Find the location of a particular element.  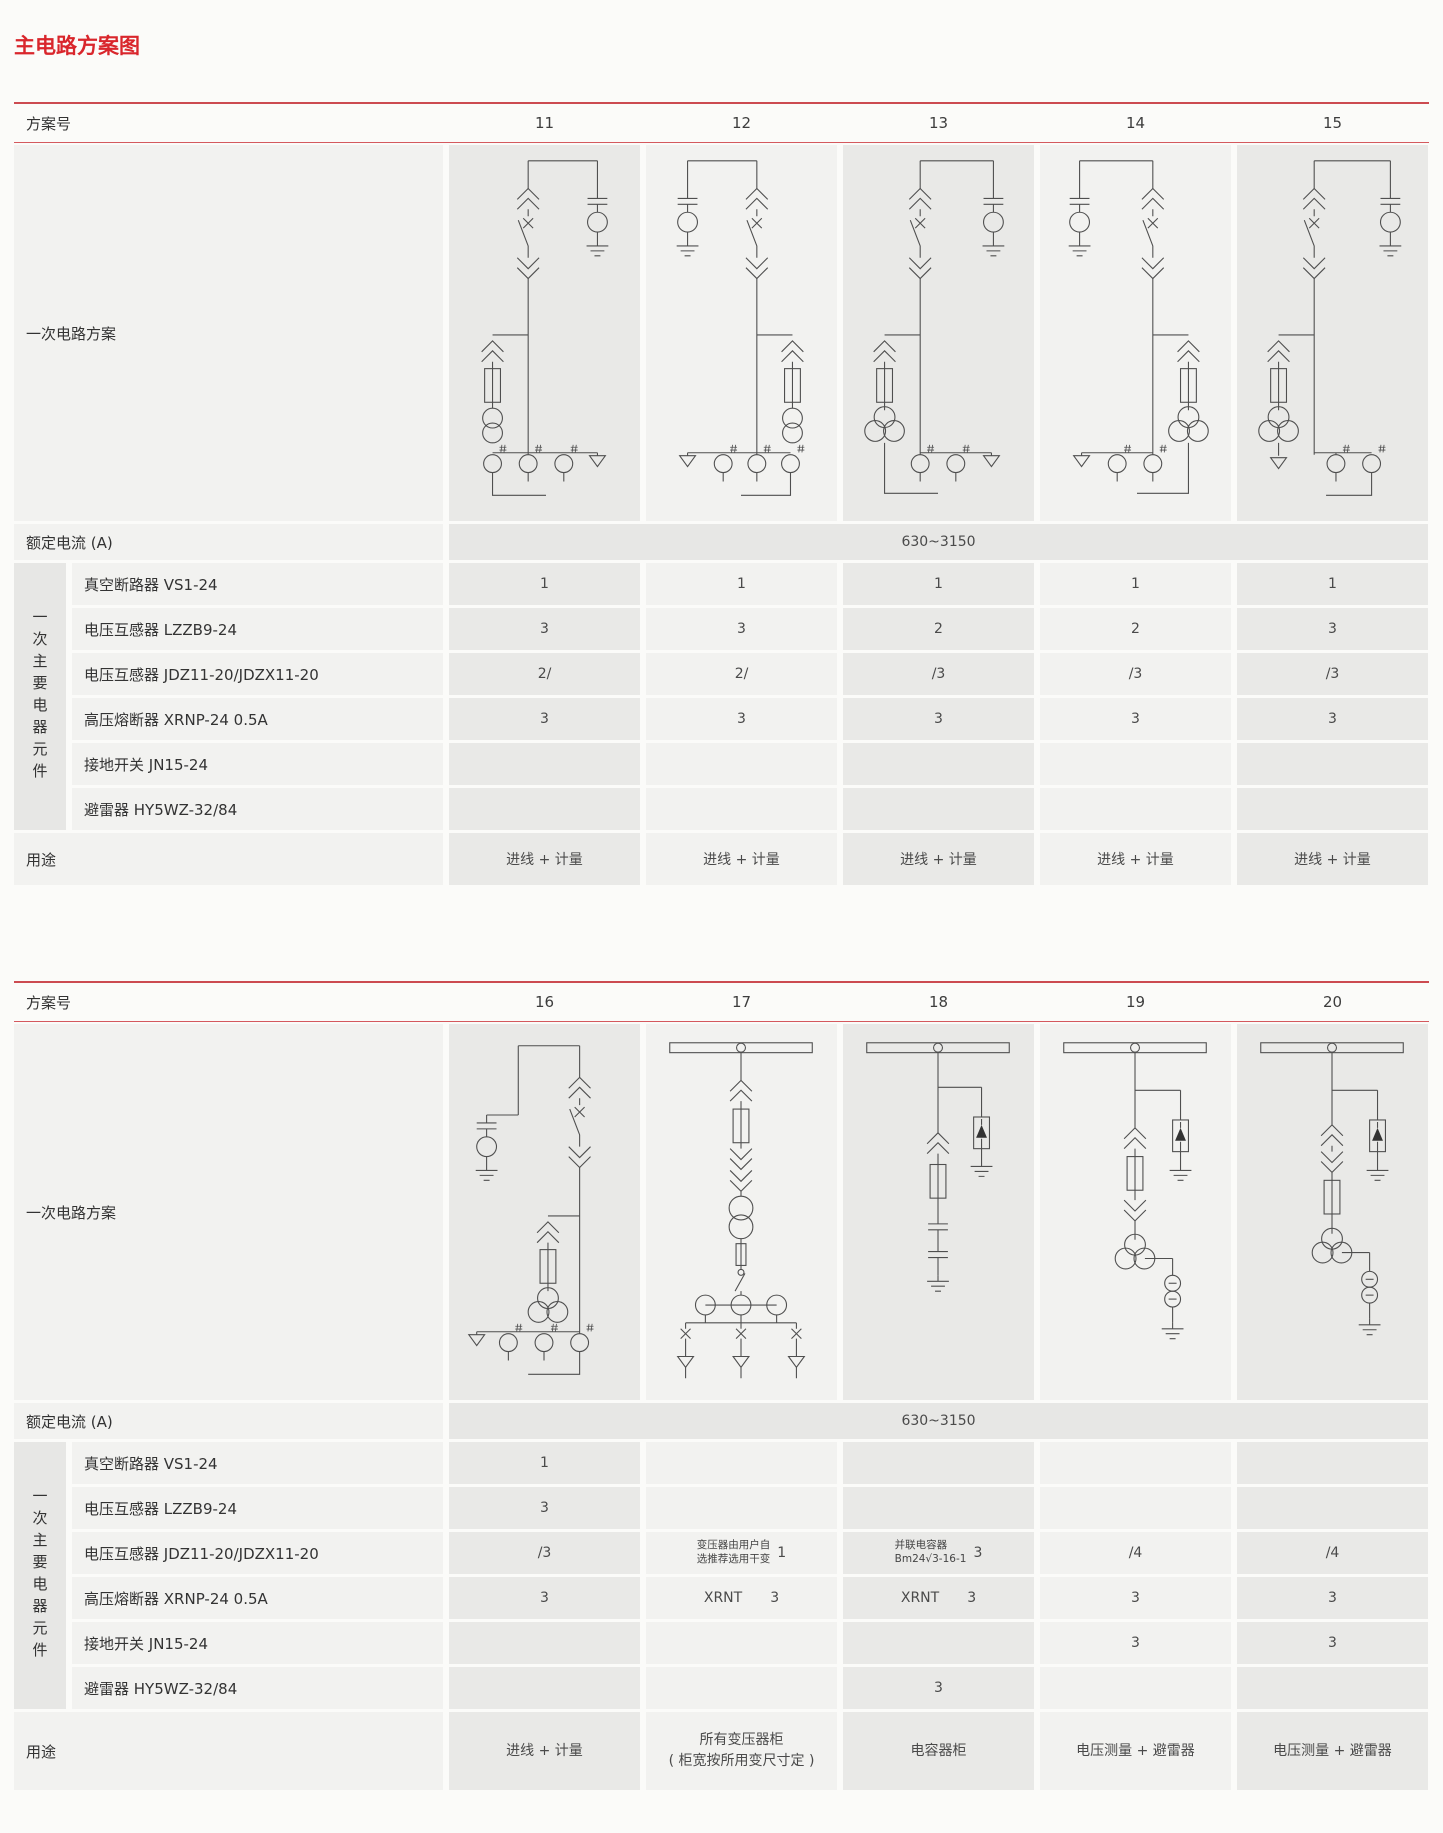

scheme-number: 15 is located at coordinates (1332, 123).